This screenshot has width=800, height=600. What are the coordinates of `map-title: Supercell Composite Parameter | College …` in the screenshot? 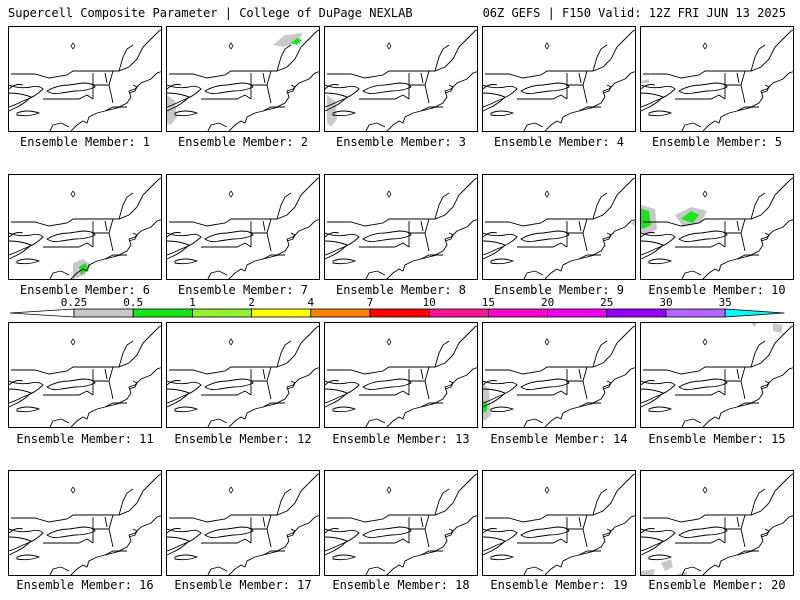 It's located at (210, 13).